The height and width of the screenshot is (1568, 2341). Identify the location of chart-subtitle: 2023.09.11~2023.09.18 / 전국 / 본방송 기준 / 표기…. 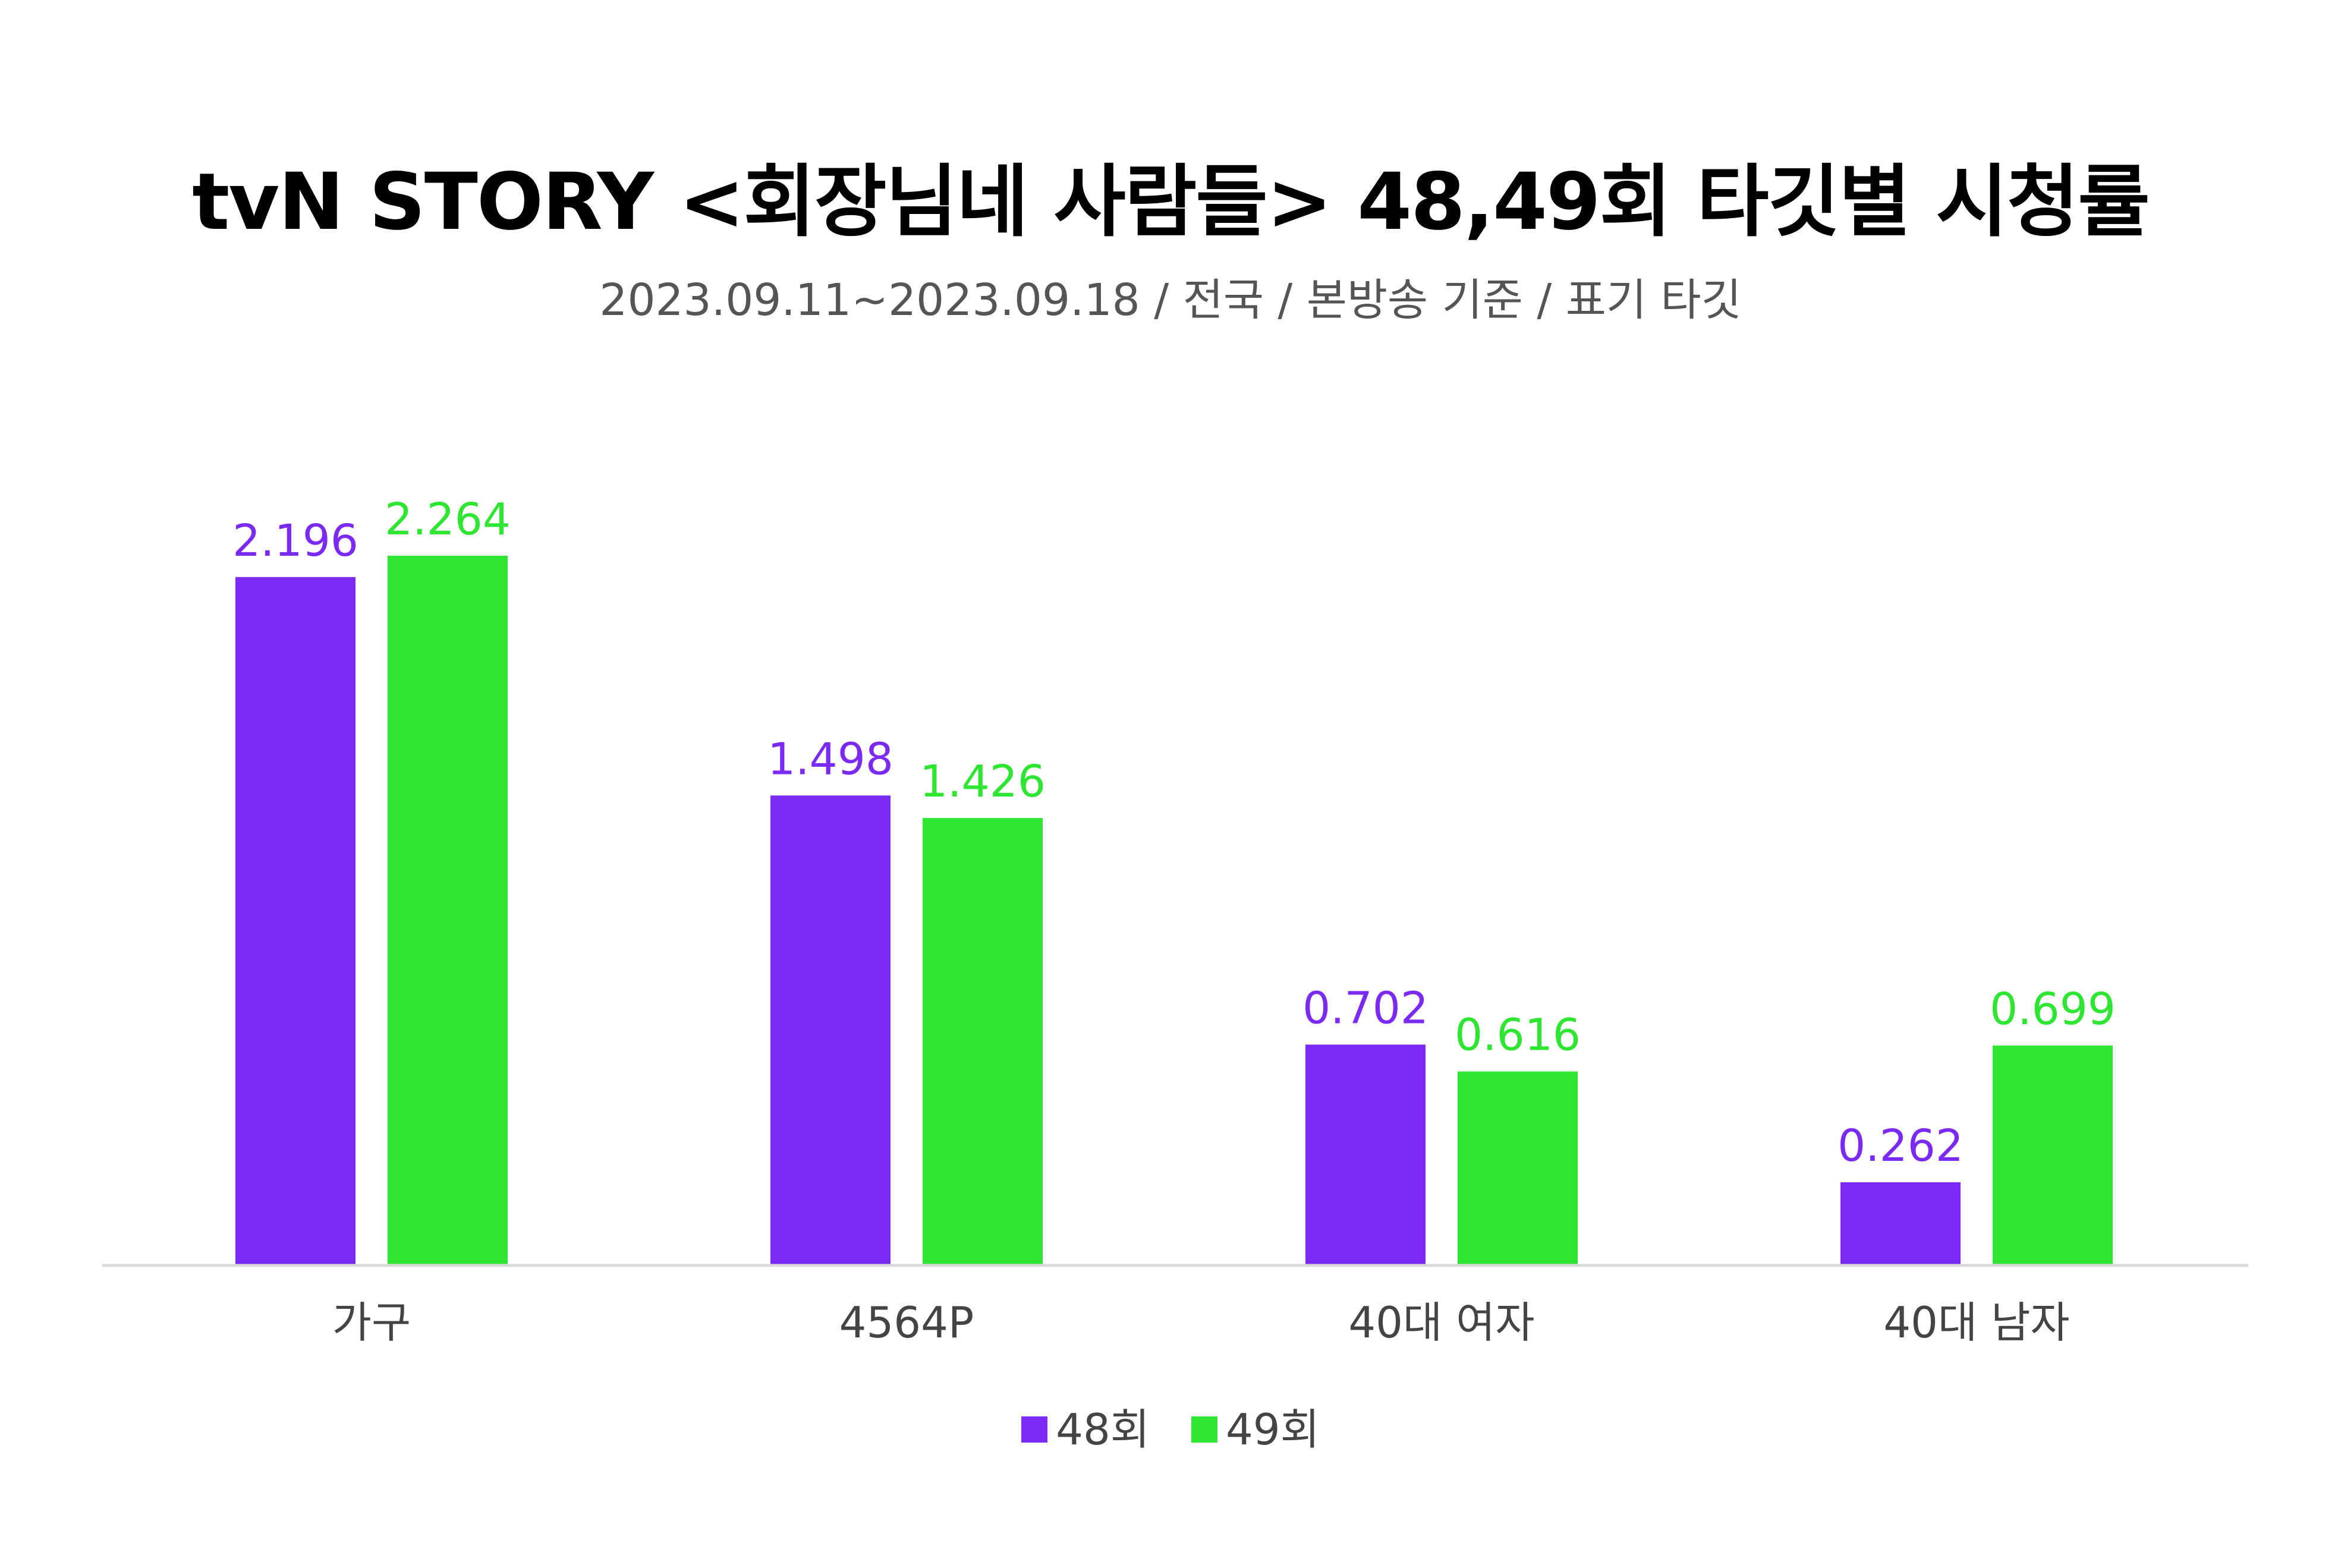
(1170, 300).